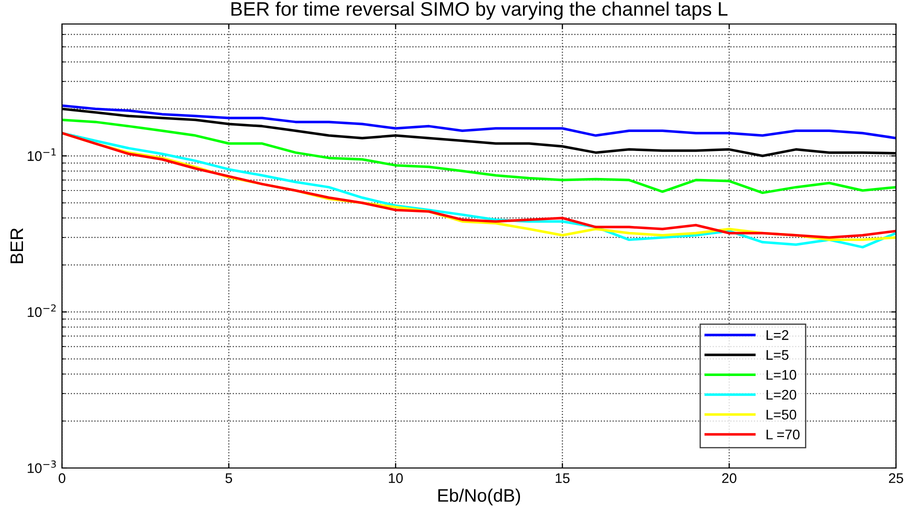 The image size is (907, 518). I want to click on x-tick-label: 10, so click(395, 478).